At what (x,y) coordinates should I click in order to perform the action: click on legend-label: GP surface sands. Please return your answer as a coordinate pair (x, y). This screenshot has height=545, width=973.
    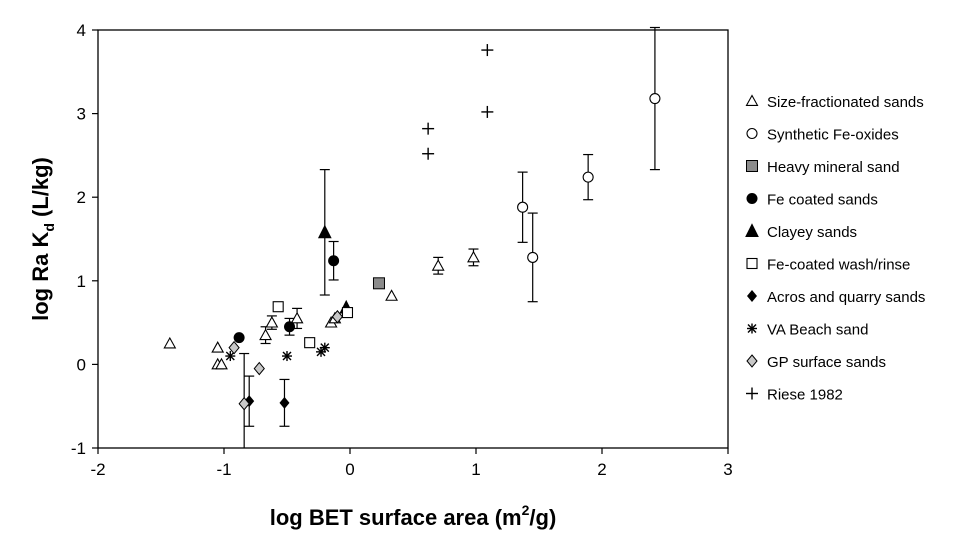
    Looking at the image, I should click on (826, 362).